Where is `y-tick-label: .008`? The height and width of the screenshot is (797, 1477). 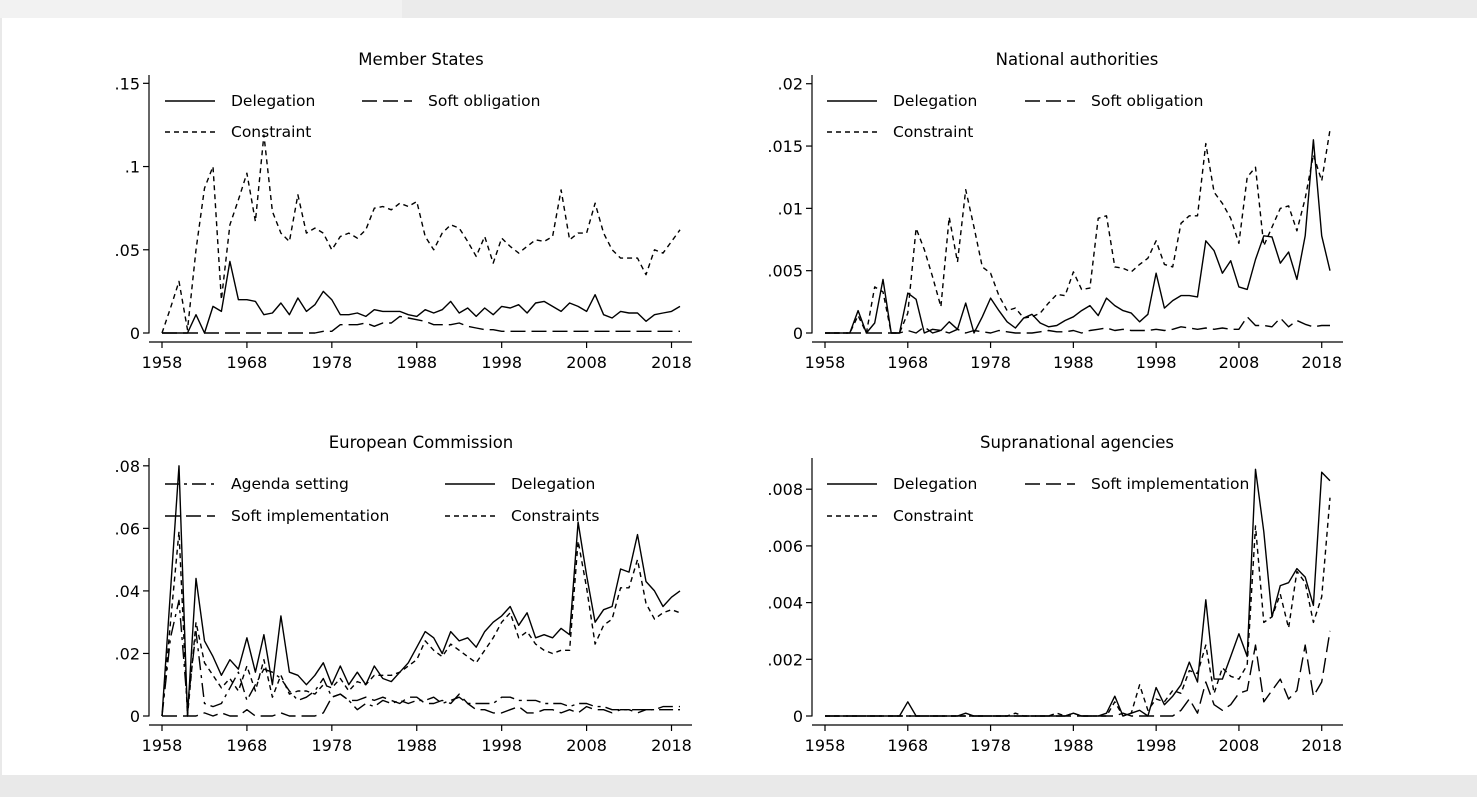 y-tick-label: .008 is located at coordinates (785, 489).